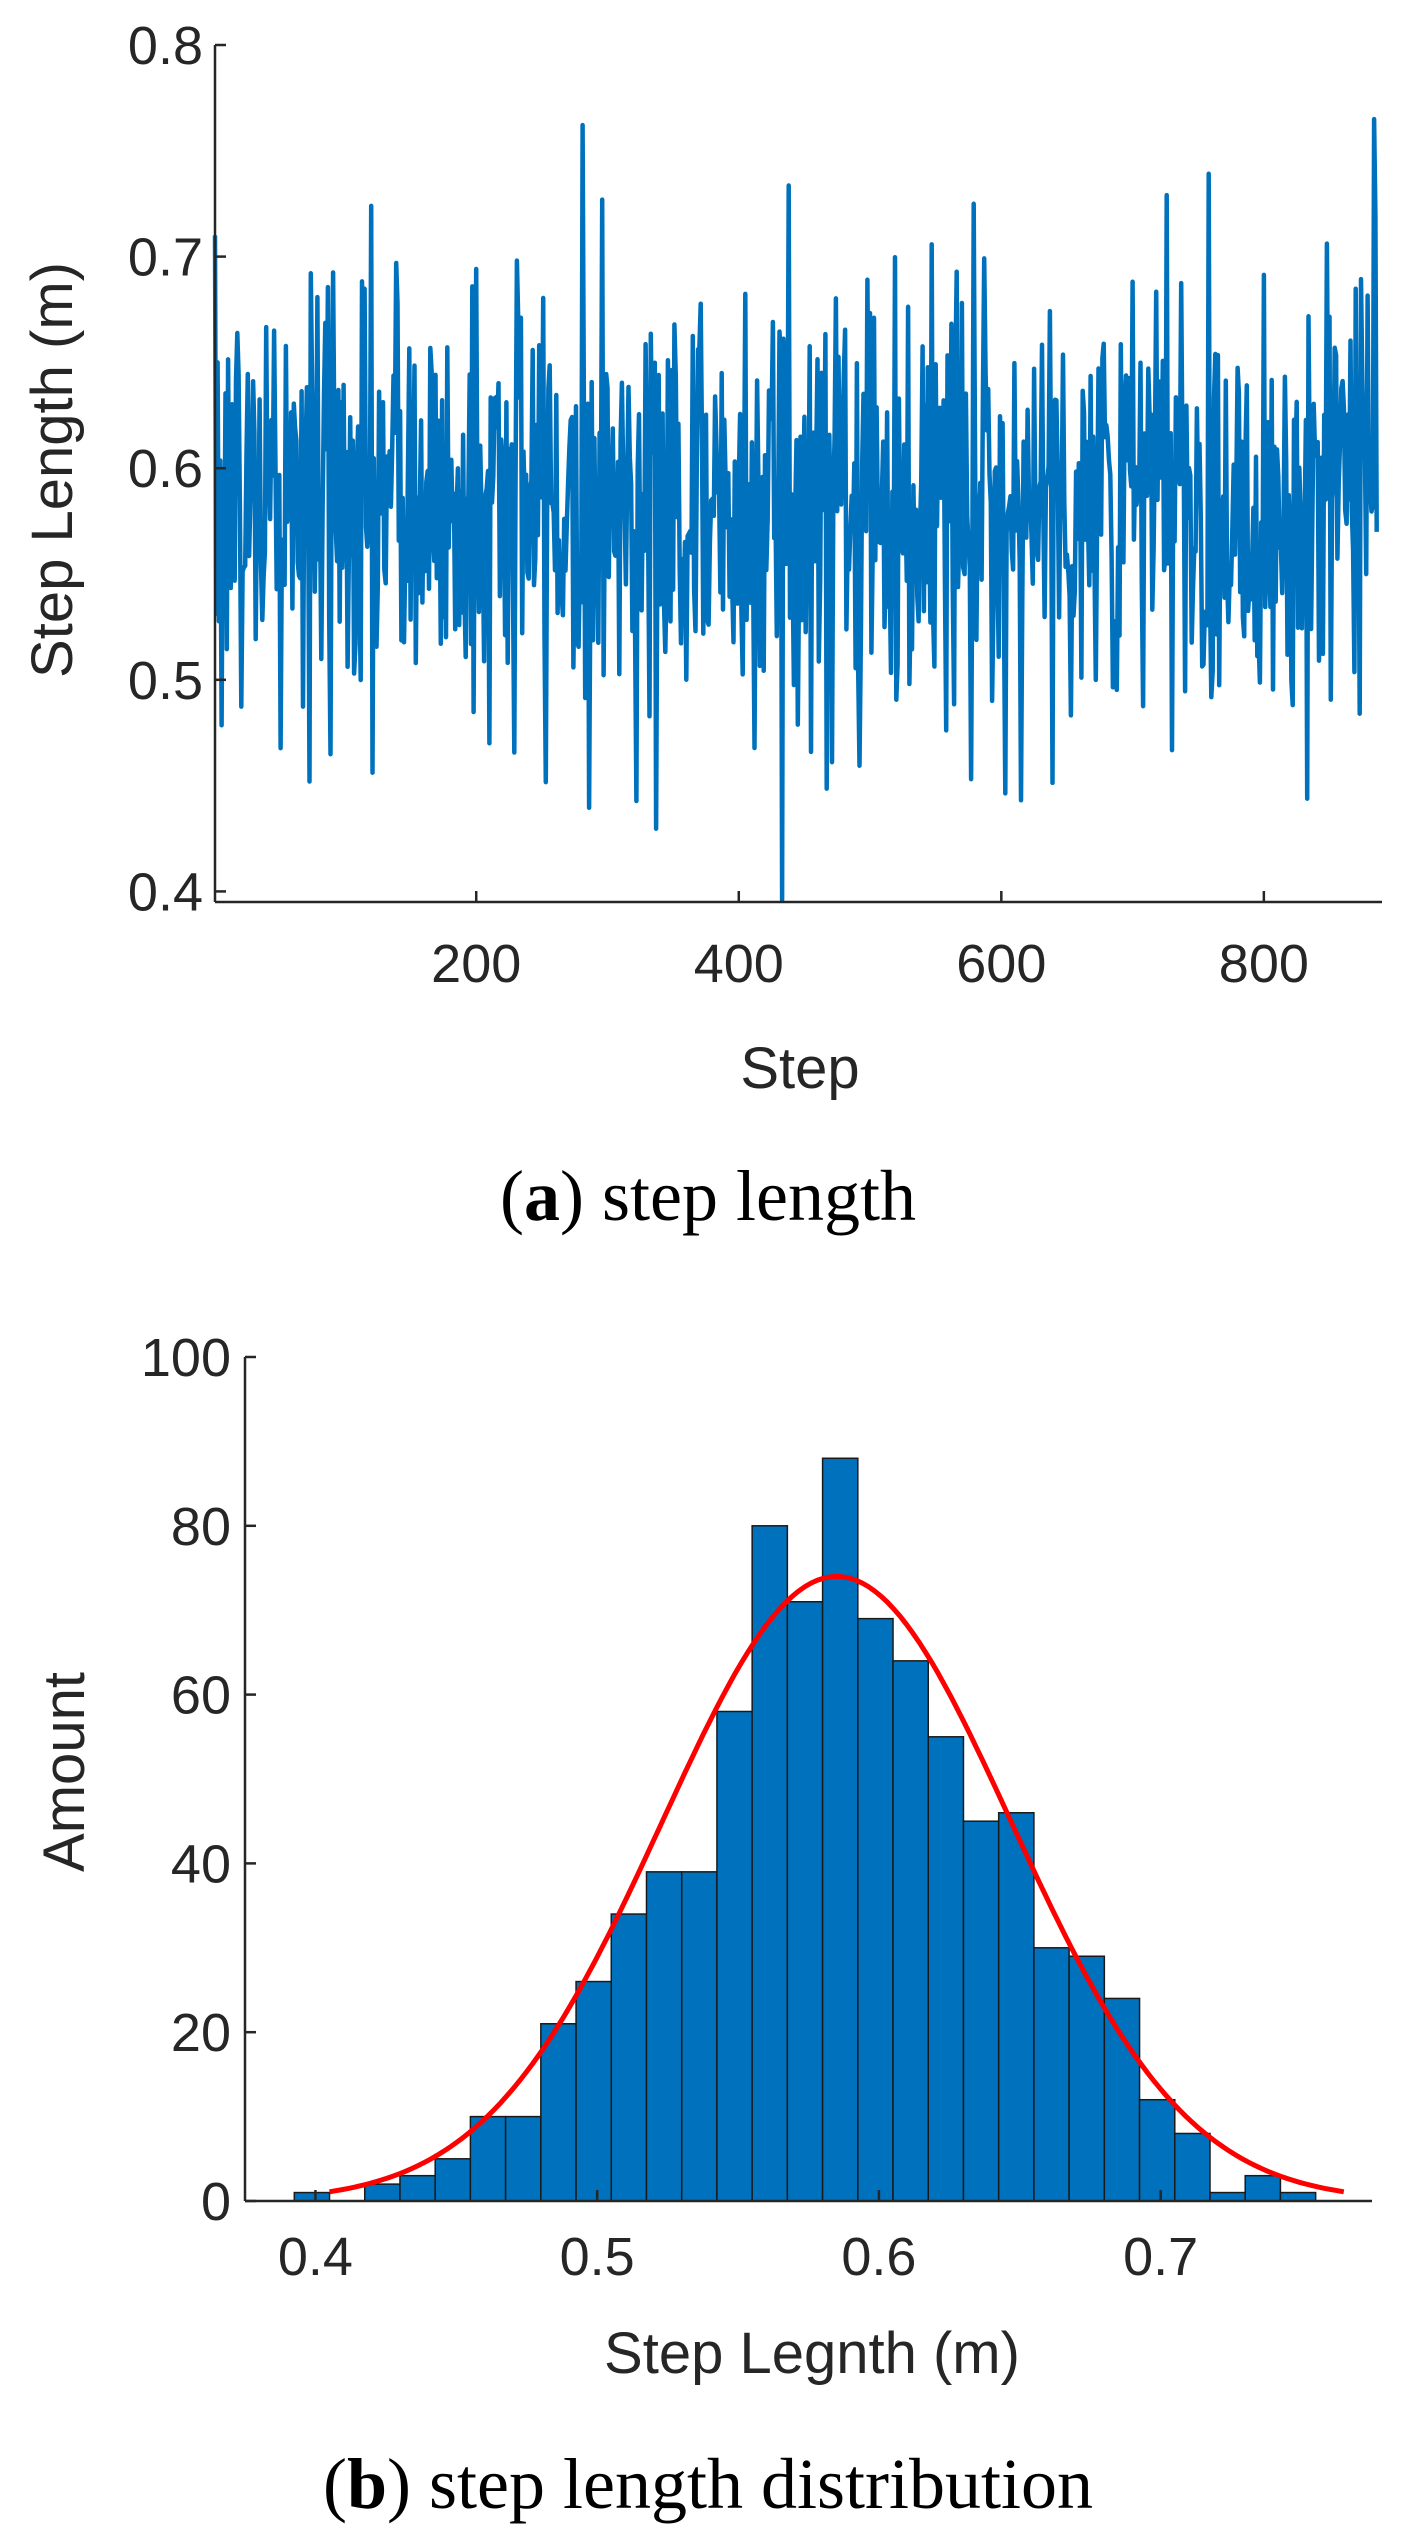  Describe the element at coordinates (201, 1696) in the screenshot. I see `b-y-tick-label: 60` at that location.